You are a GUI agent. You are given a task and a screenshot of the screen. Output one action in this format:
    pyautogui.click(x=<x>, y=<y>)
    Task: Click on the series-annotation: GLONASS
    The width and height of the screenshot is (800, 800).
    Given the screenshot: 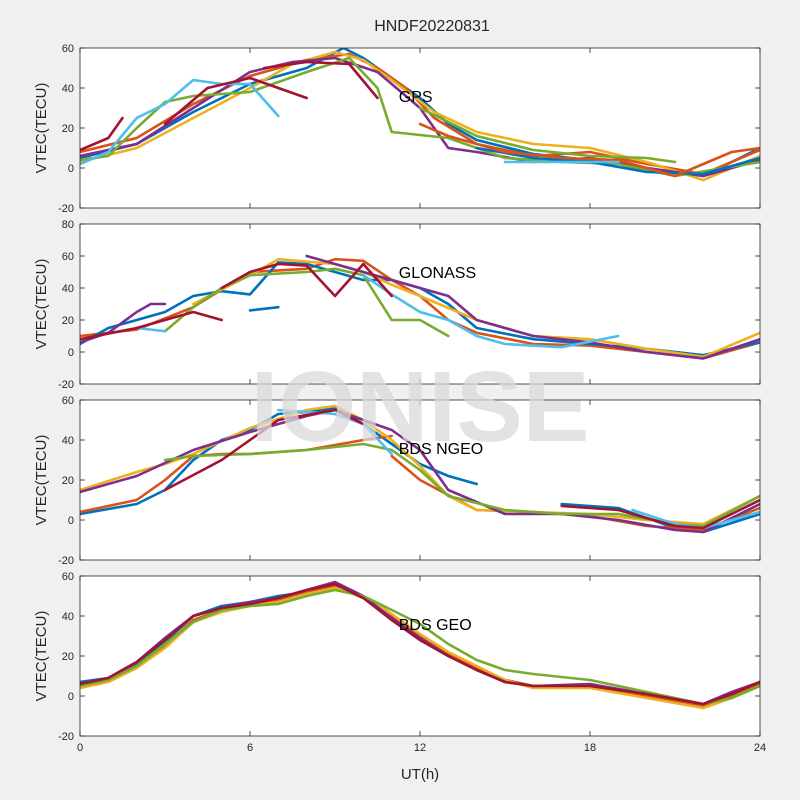 What is the action you would take?
    pyautogui.click(x=437, y=273)
    